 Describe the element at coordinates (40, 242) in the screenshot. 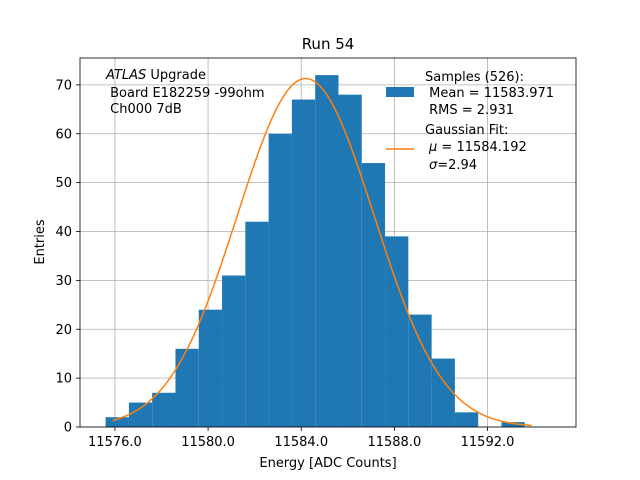

I see `y-axis-label: Entries` at that location.